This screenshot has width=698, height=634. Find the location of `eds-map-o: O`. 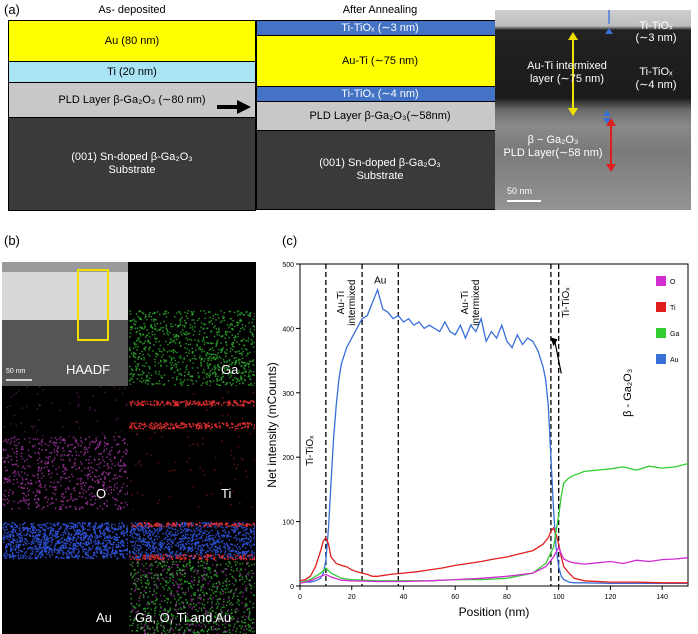

eds-map-o: O is located at coordinates (65, 448).